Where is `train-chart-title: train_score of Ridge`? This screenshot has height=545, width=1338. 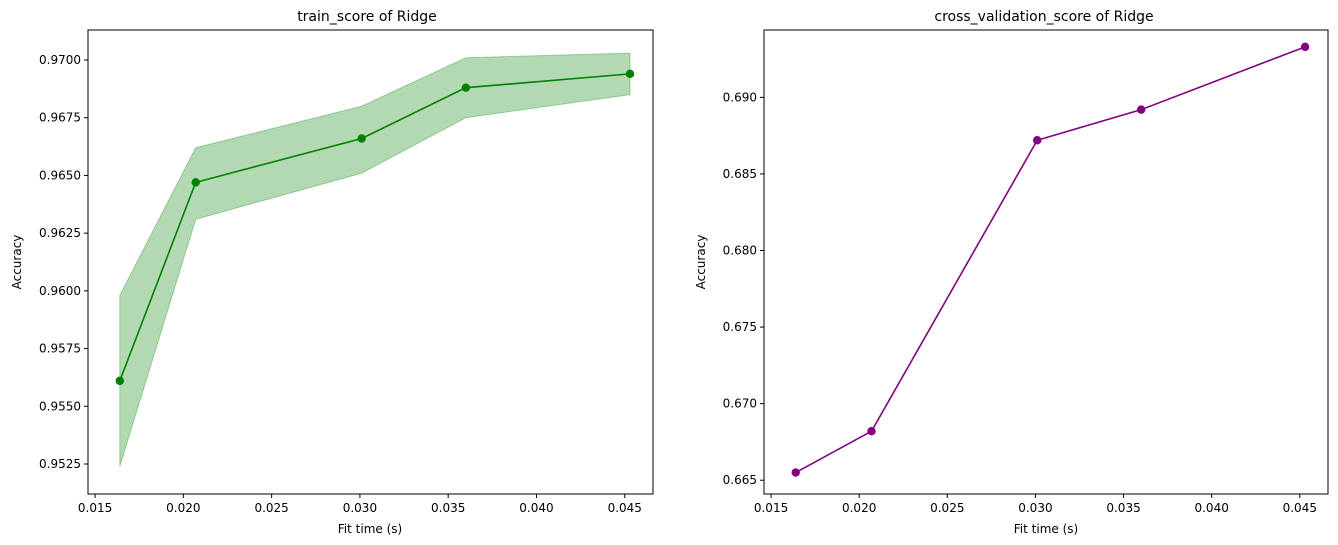 train-chart-title: train_score of Ridge is located at coordinates (367, 17).